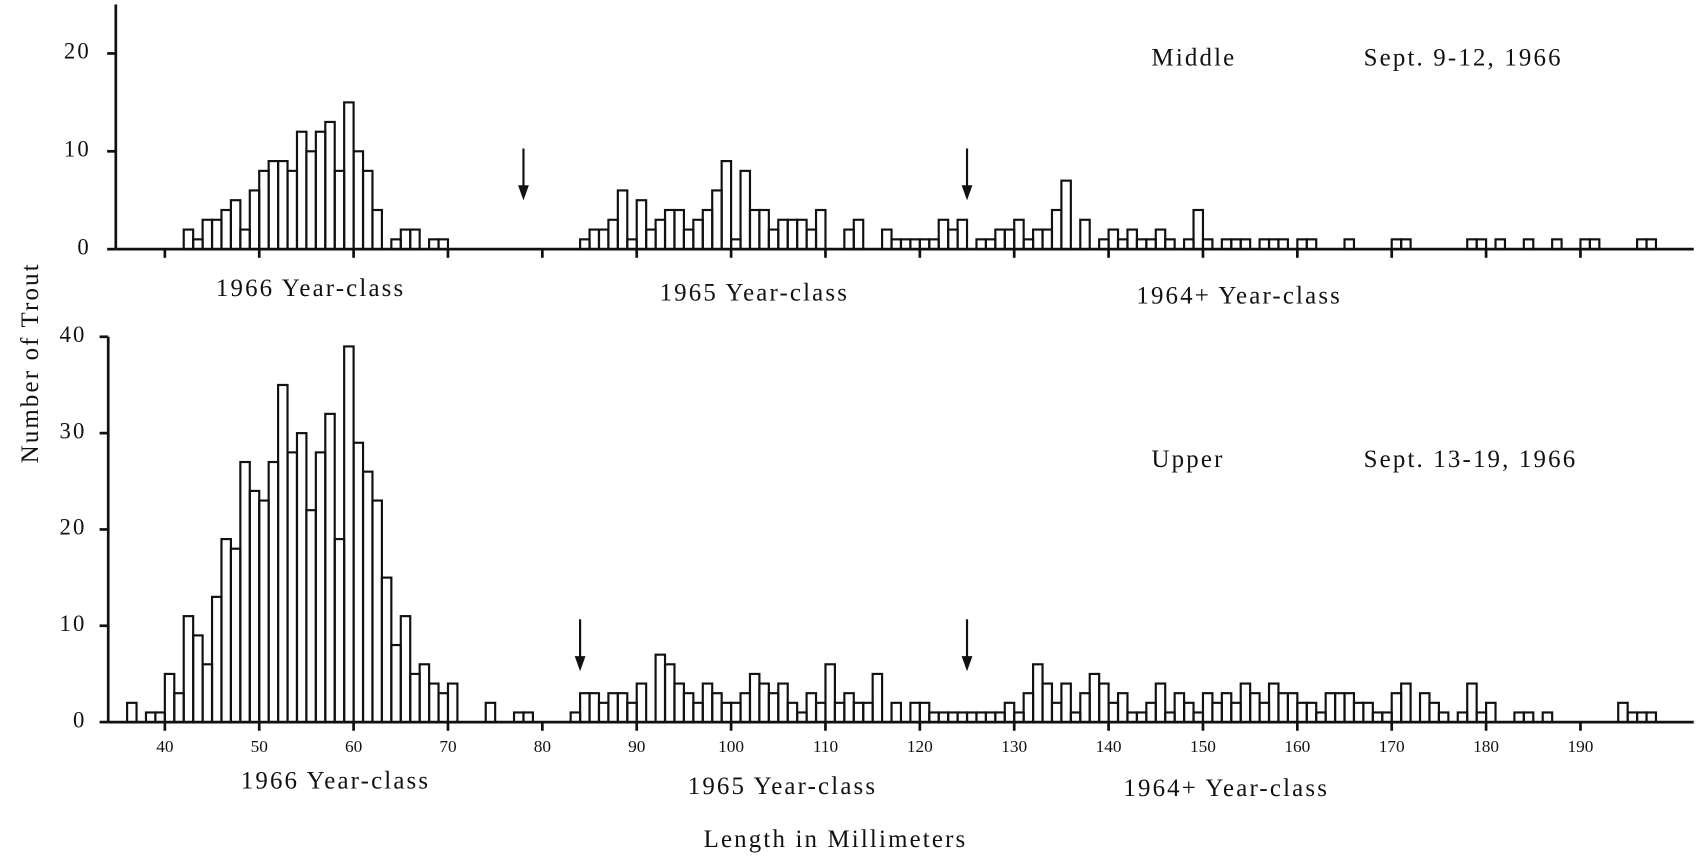 This screenshot has width=1697, height=863. Describe the element at coordinates (836, 839) in the screenshot. I see `x-axis-label: Length in Millimeters` at that location.